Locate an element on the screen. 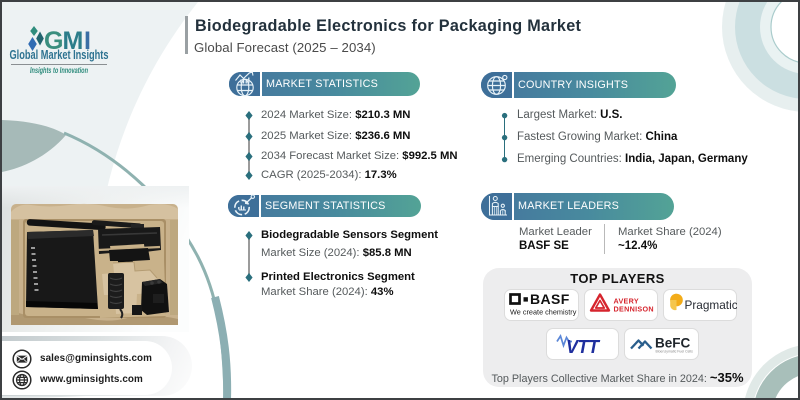  svg-text: DENNISON is located at coordinates (634, 309).